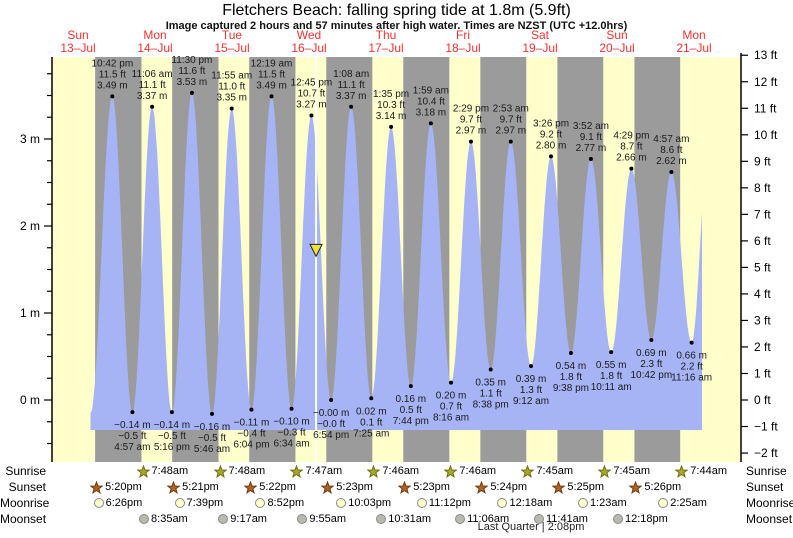 The image size is (793, 538). Describe the element at coordinates (351, 74) in the screenshot. I see `high-tide-label: 1:08 am` at that location.